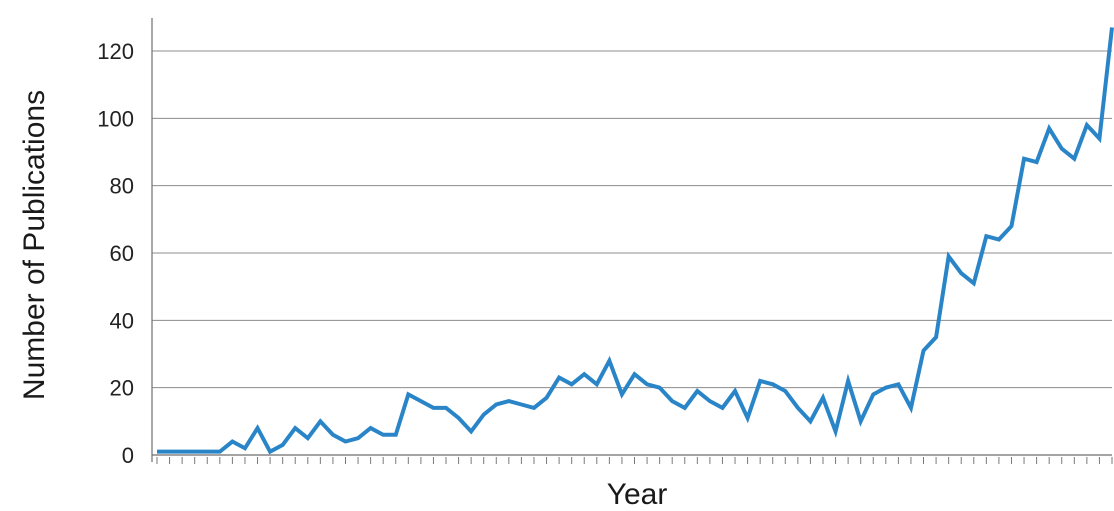 The height and width of the screenshot is (511, 1114). Describe the element at coordinates (34, 245) in the screenshot. I see `y-axis-title: Number of Publications` at that location.